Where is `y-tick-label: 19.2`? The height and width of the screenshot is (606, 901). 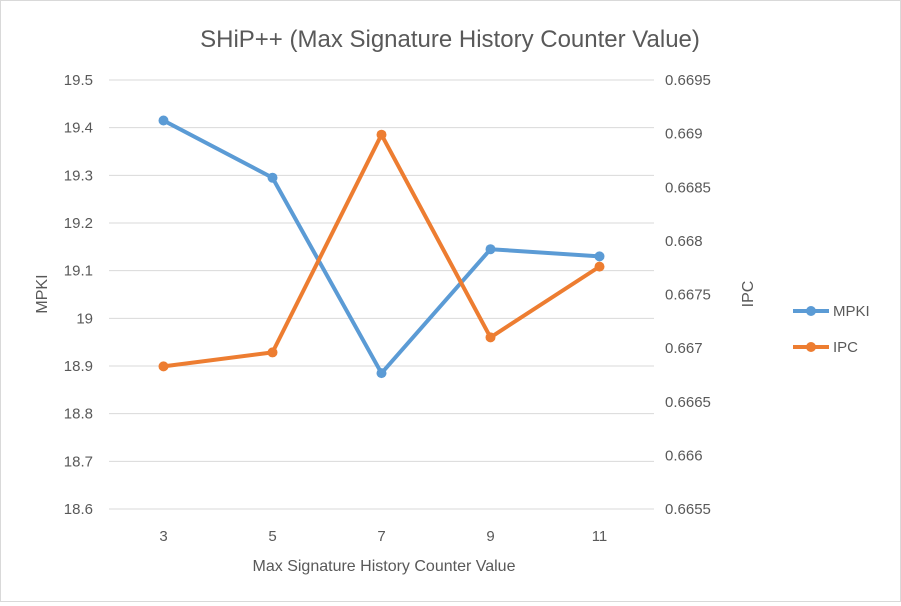 y-tick-label: 19.2 is located at coordinates (78, 223).